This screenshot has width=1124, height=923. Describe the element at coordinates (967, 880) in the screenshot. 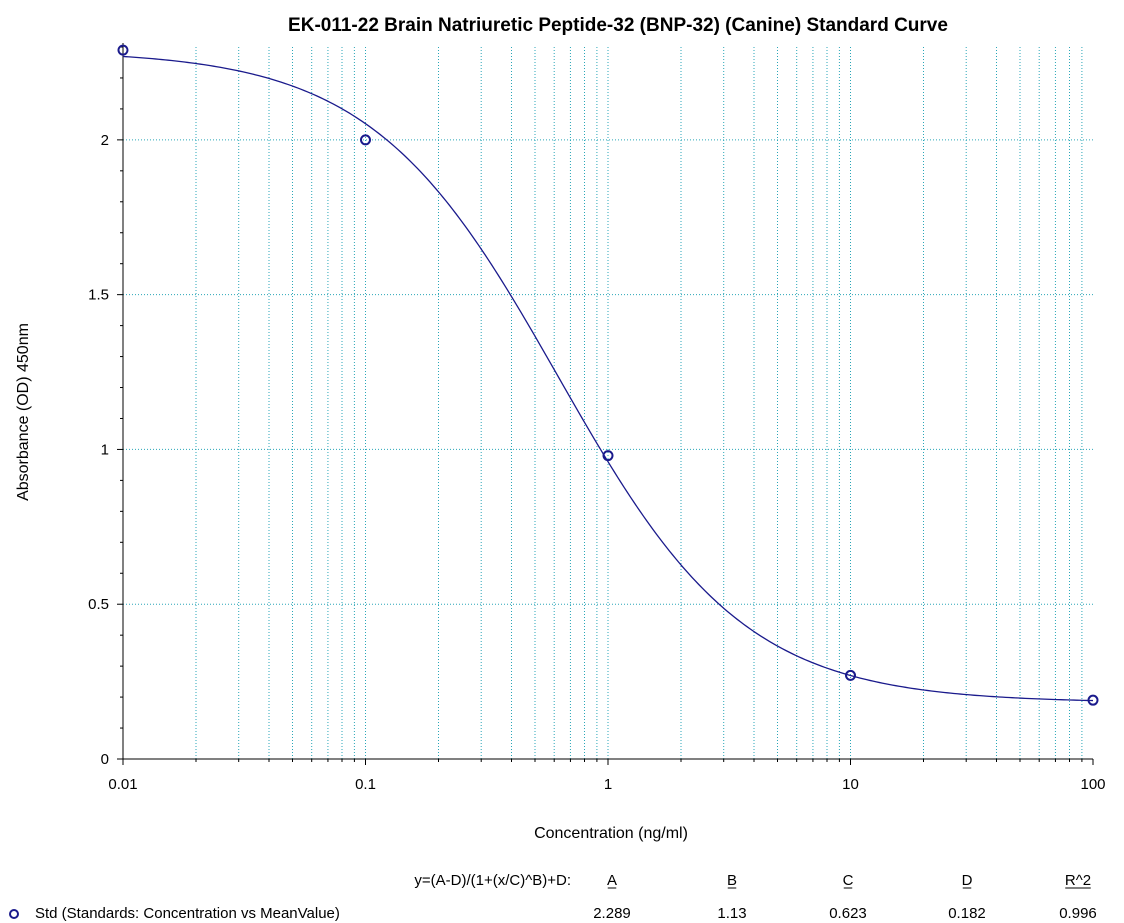

I see `fit-param-header: D` at that location.